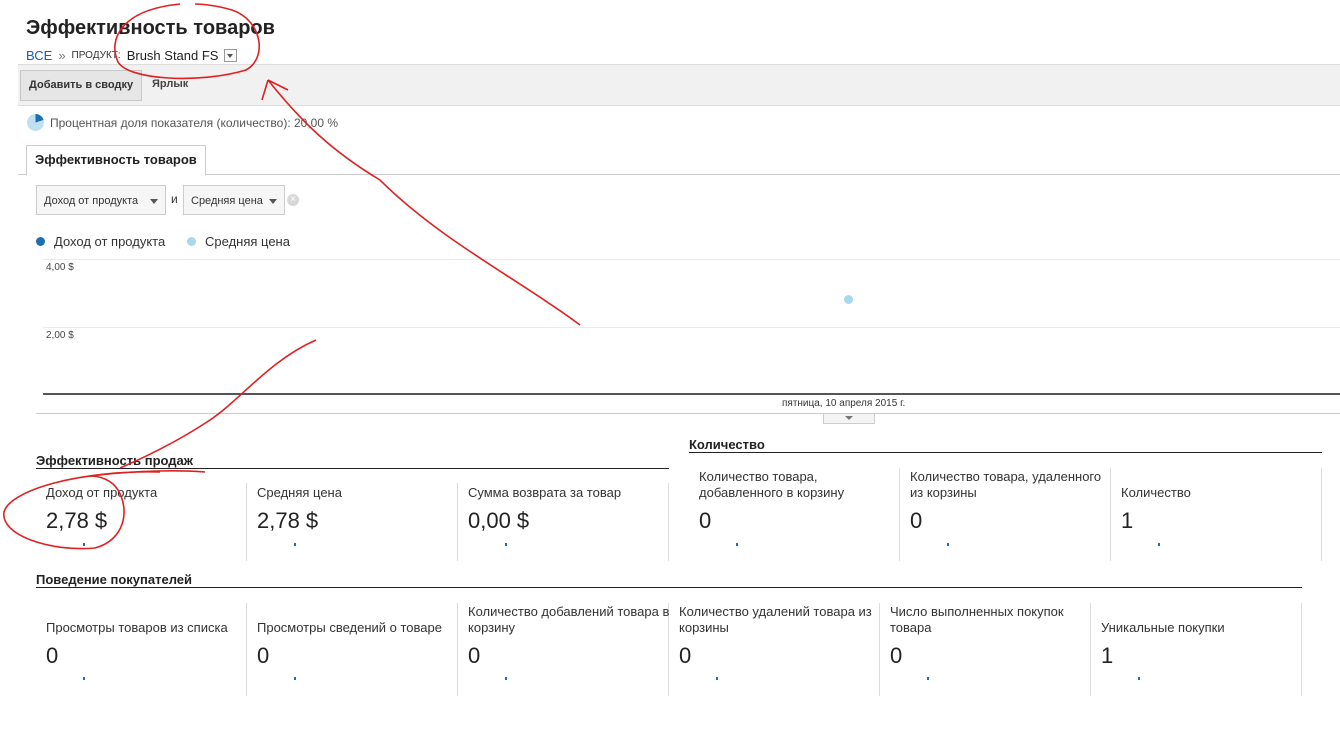 The height and width of the screenshot is (730, 1340). Describe the element at coordinates (727, 444) in the screenshot. I see `section-title-quantity: Количество` at that location.